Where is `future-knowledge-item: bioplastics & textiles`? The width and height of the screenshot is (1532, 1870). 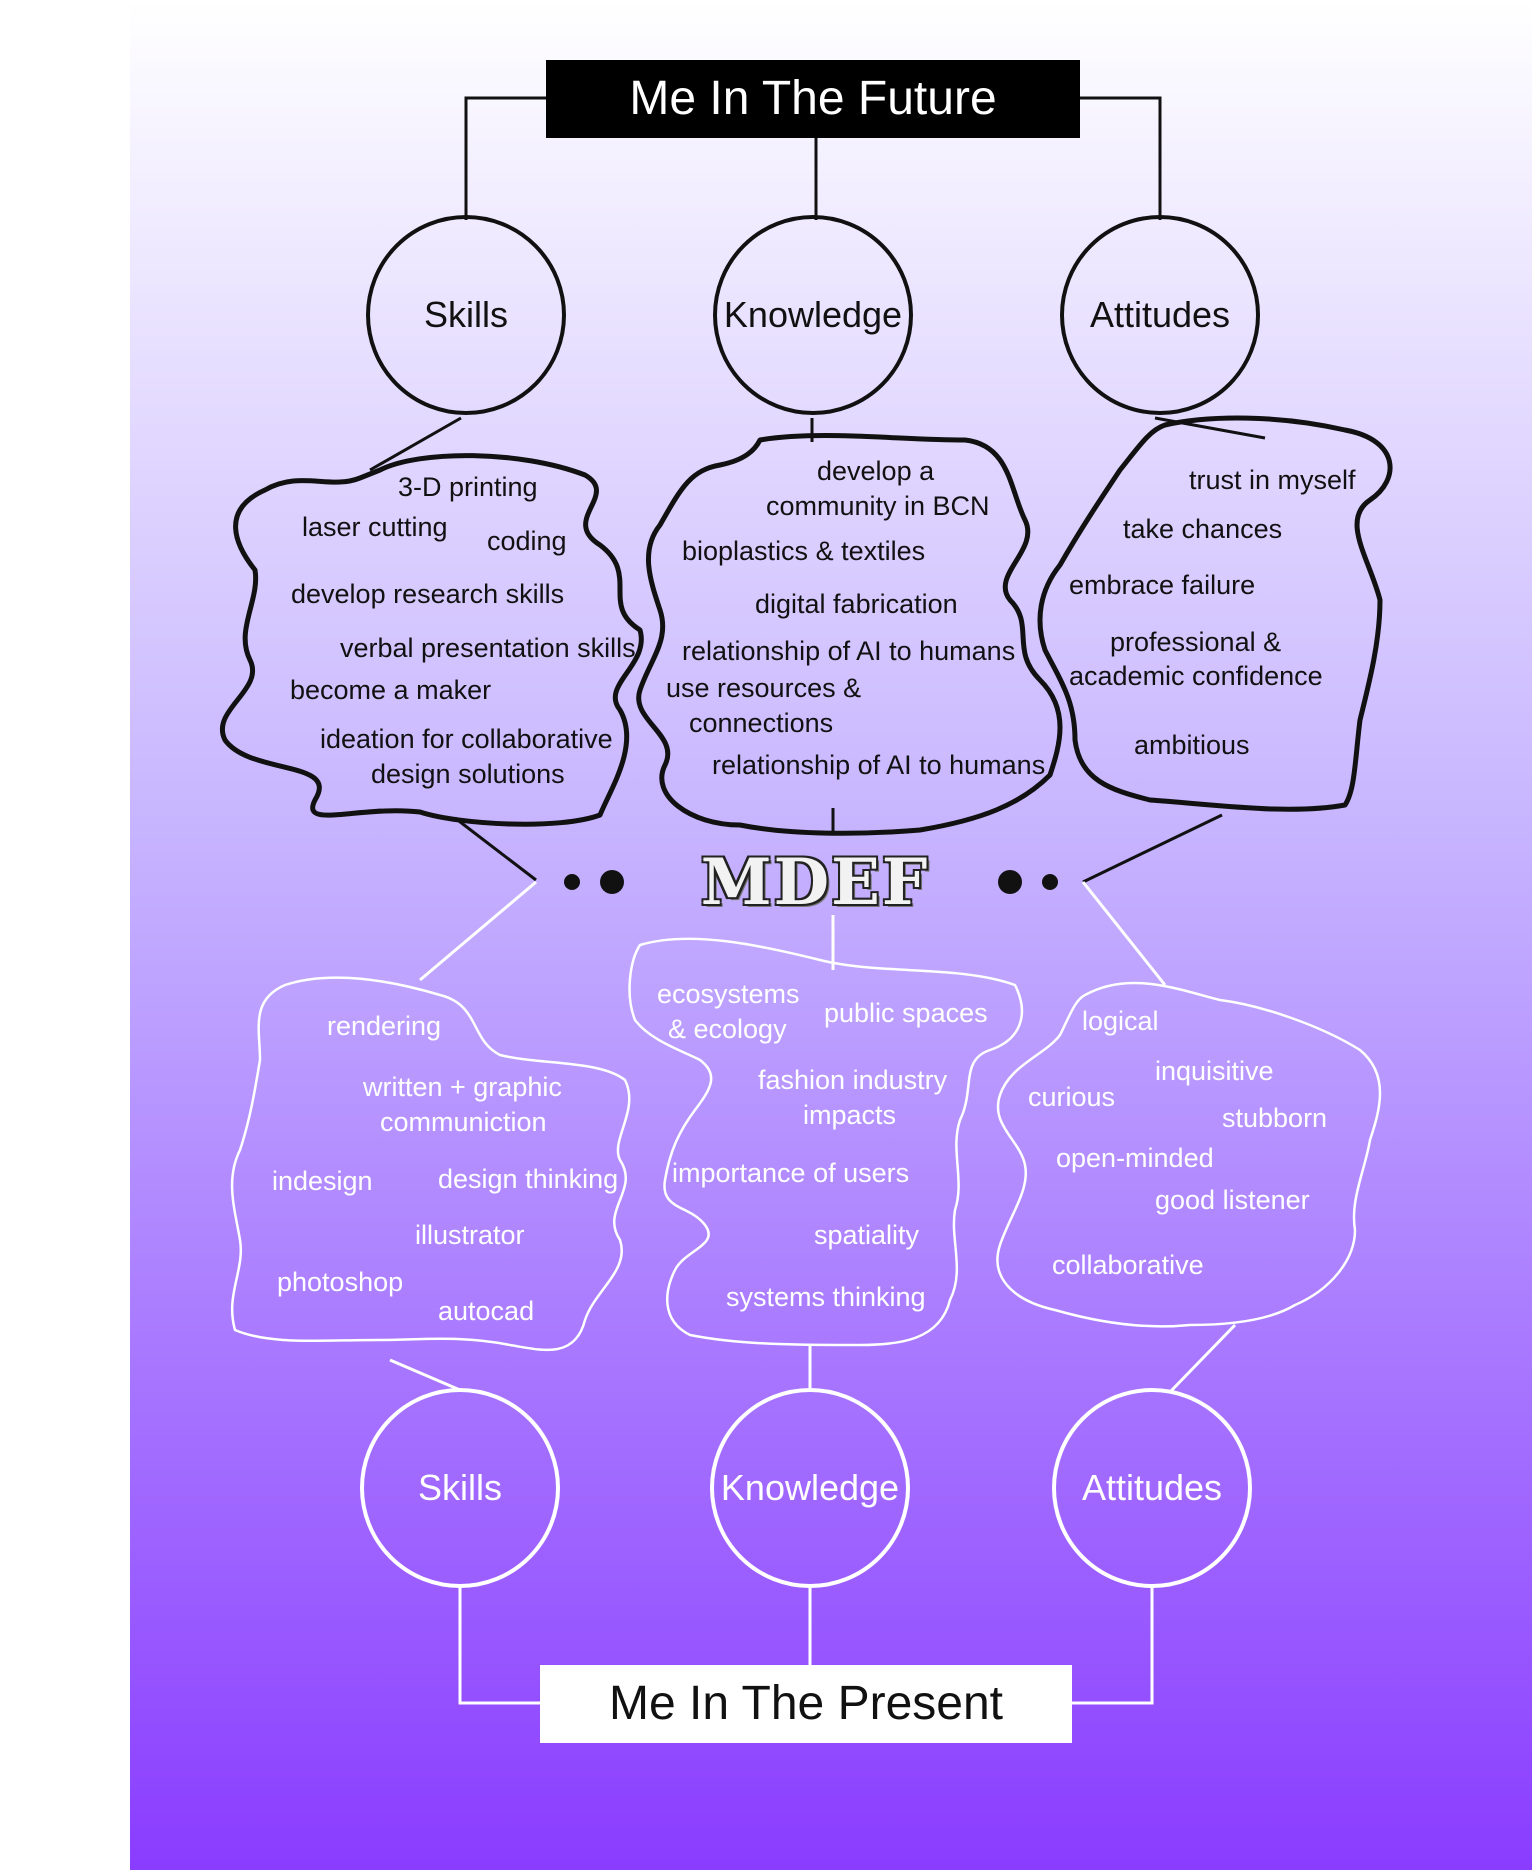
future-knowledge-item: bioplastics & textiles is located at coordinates (804, 551).